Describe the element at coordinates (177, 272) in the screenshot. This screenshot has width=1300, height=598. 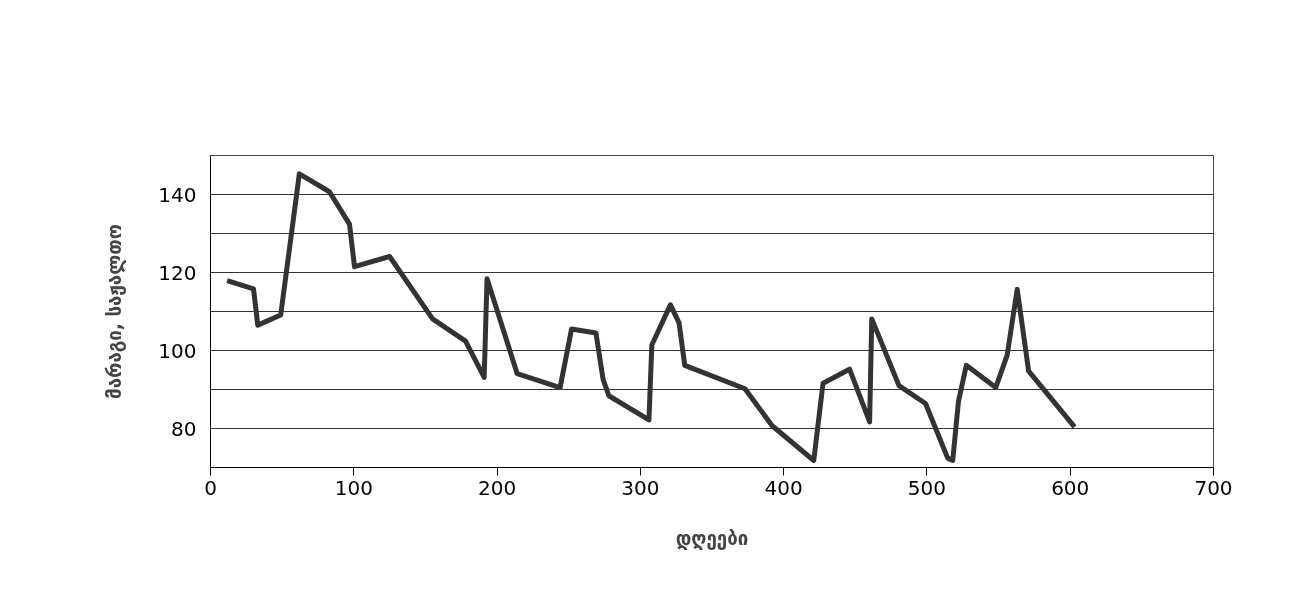
I see `y-tick-label: 120` at that location.